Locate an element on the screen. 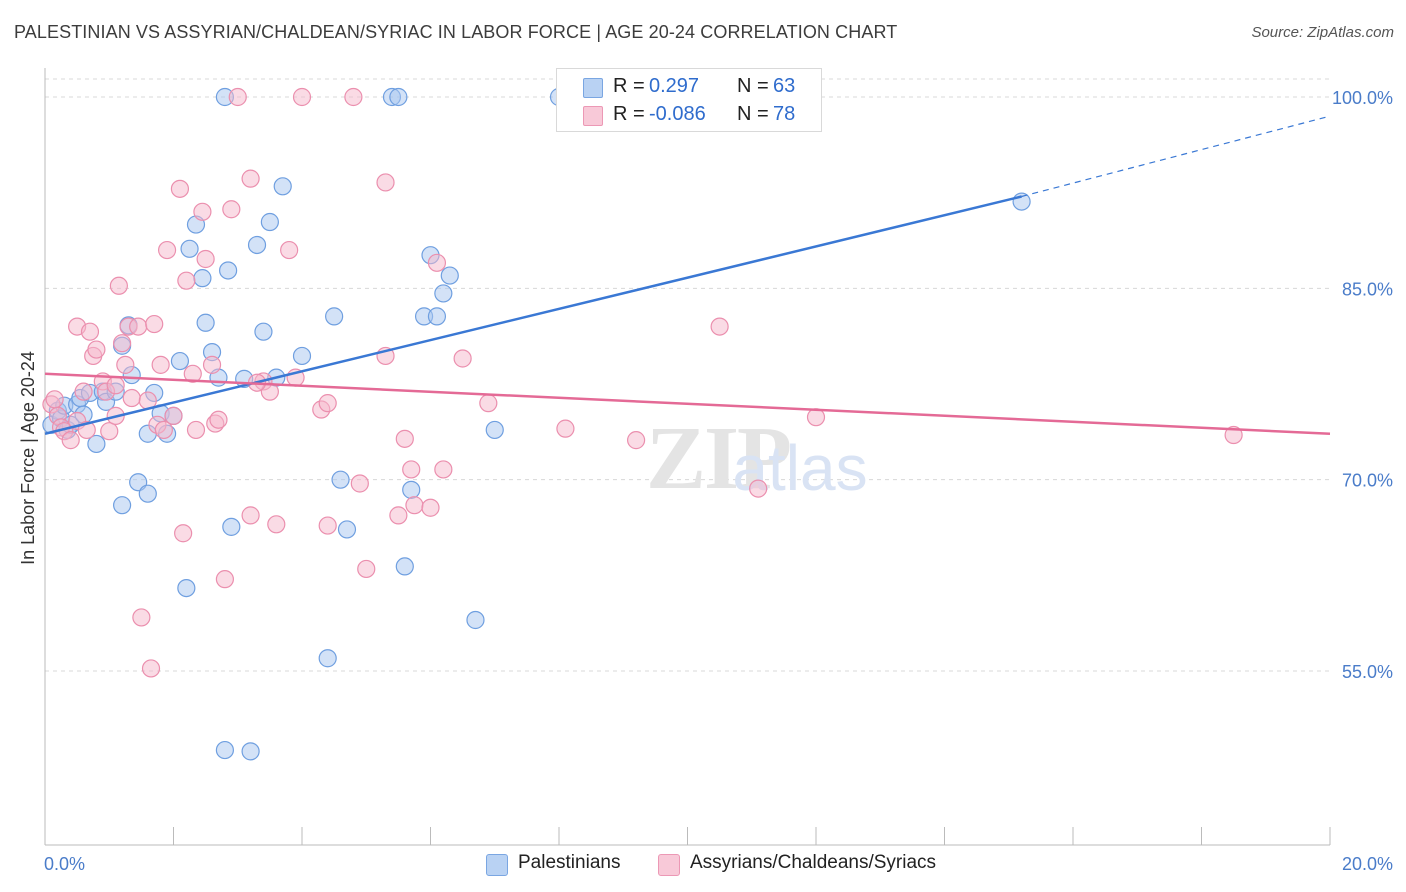  legend-row-palestinians: R = 0.297 N = 63 is located at coordinates (689, 87).